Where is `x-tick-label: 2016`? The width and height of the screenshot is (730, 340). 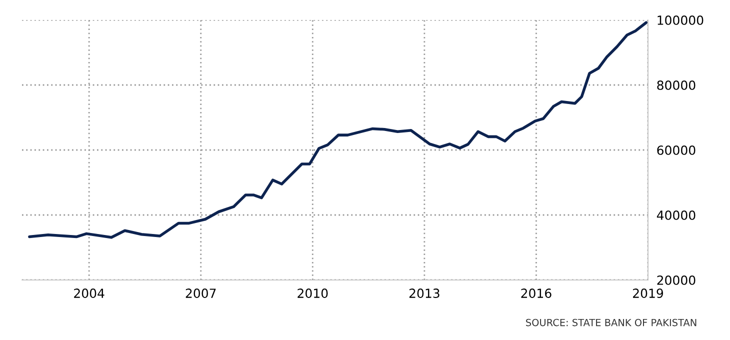
x-tick-label: 2016 is located at coordinates (536, 293).